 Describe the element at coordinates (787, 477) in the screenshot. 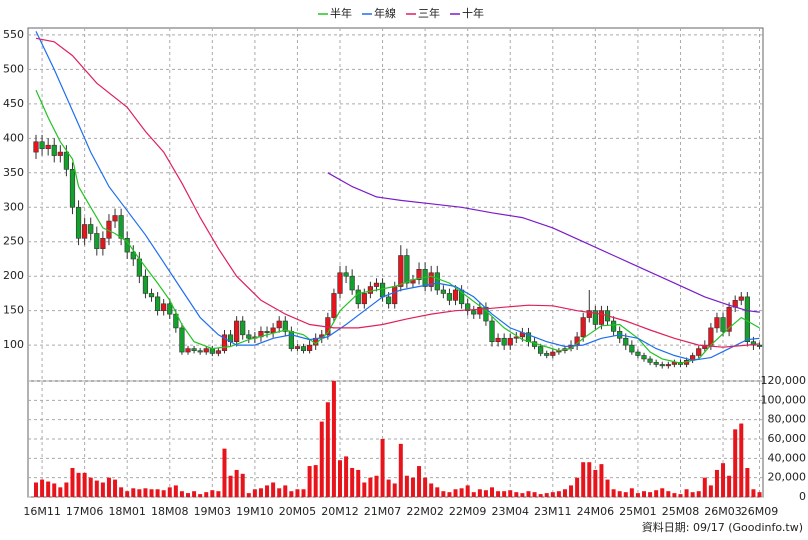

I see `volume-tick-label: 20,000` at that location.